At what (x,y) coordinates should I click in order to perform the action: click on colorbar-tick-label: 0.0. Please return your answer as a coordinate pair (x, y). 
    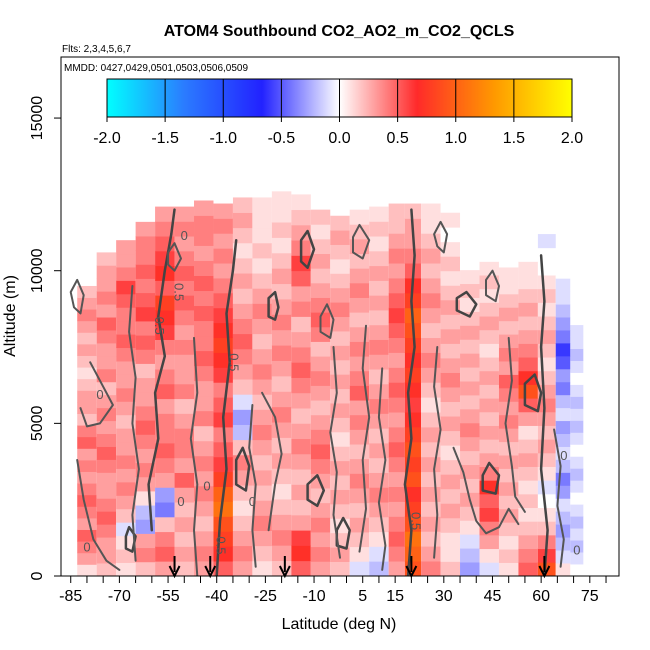
    Looking at the image, I should click on (339, 138).